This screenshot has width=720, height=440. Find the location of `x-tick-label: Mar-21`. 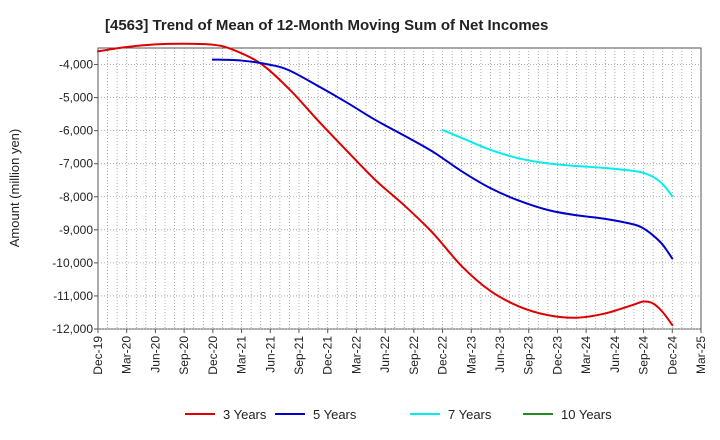

x-tick-label: Mar-21 is located at coordinates (242, 355).